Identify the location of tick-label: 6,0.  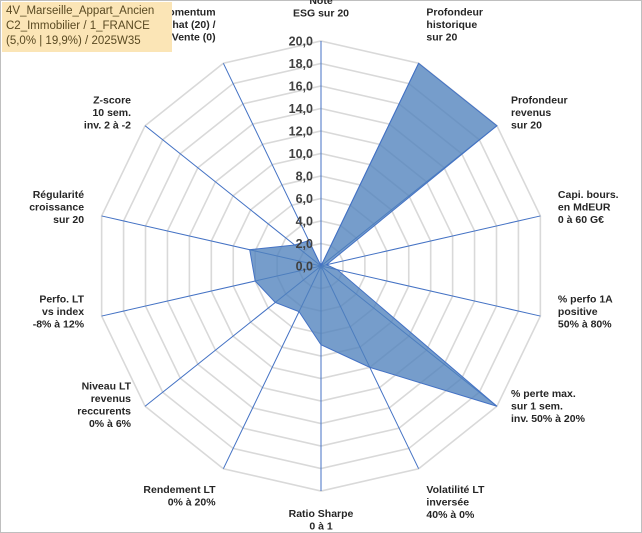
(304, 199).